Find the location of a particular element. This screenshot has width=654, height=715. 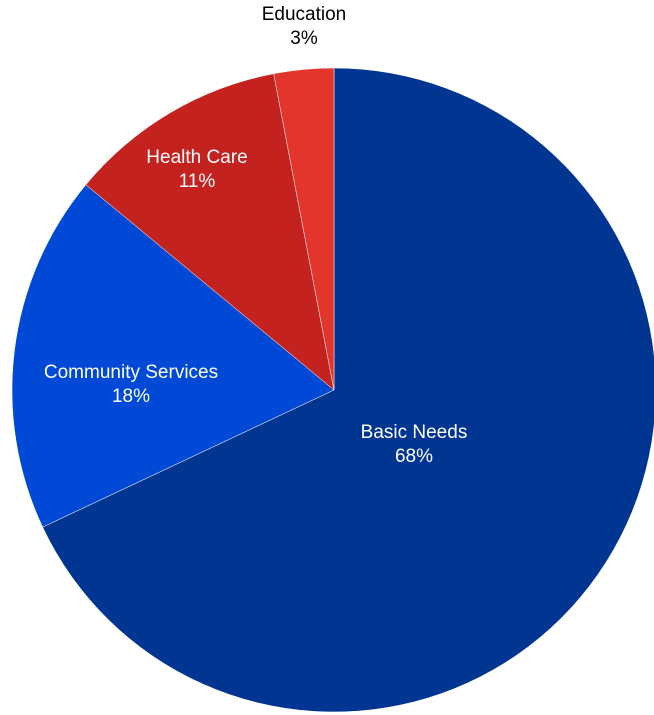

slice-label-education: Education is located at coordinates (304, 14).